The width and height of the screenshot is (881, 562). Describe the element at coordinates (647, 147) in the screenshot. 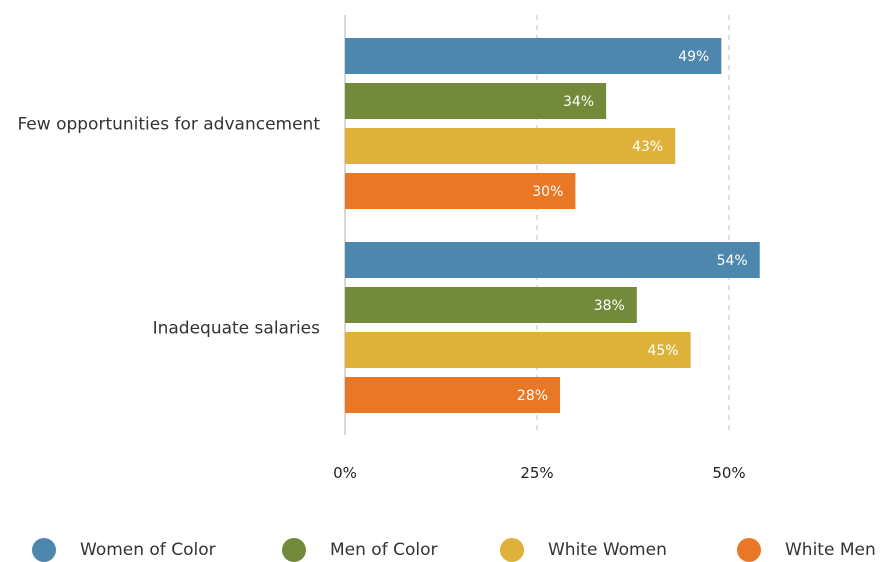

I see `data-label: 43%` at that location.